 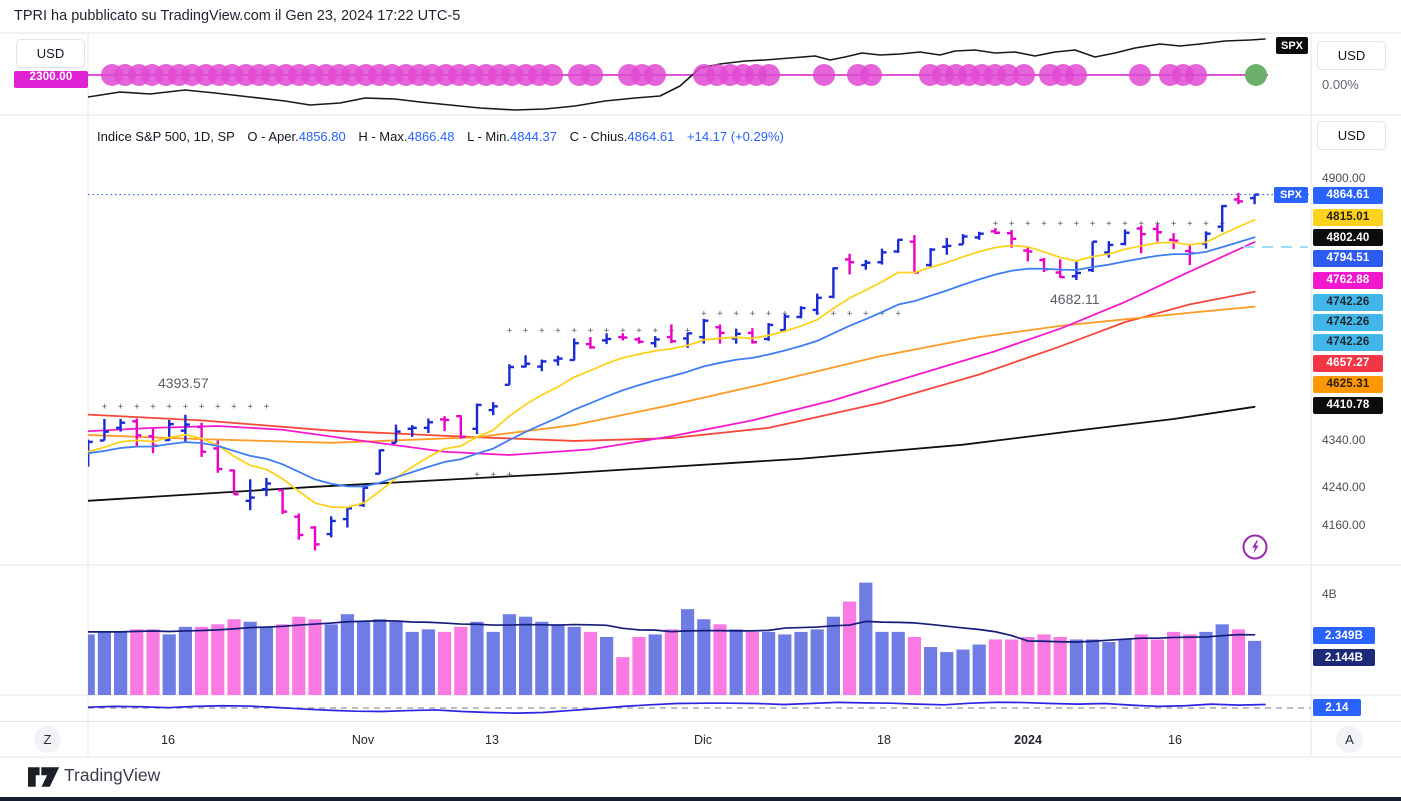 I want to click on top-symbol-badge: SPX, so click(x=1292, y=45).